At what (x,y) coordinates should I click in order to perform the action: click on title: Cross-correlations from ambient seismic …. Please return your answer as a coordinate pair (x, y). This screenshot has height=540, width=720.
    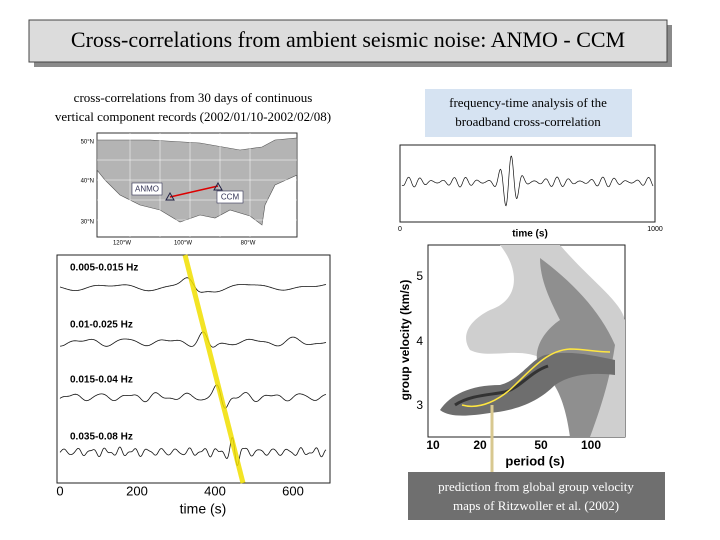
    Looking at the image, I should click on (348, 39).